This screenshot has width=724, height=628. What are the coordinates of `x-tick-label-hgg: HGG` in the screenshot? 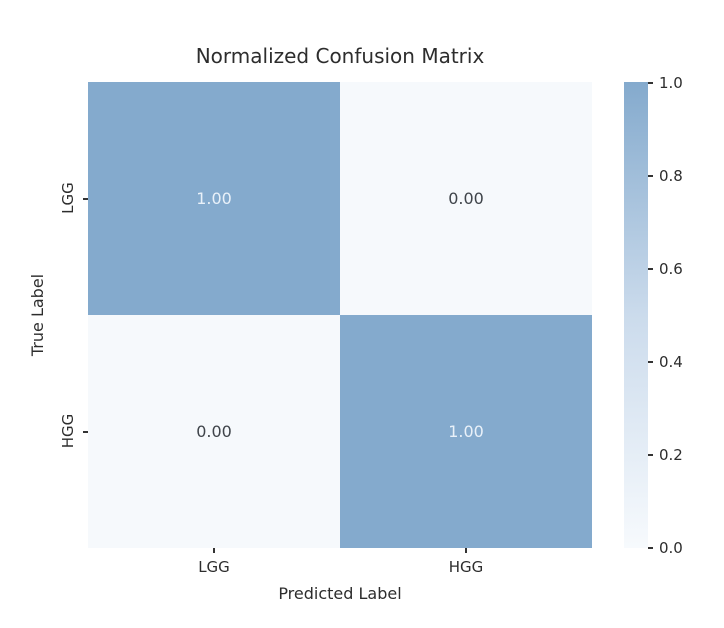 It's located at (466, 567).